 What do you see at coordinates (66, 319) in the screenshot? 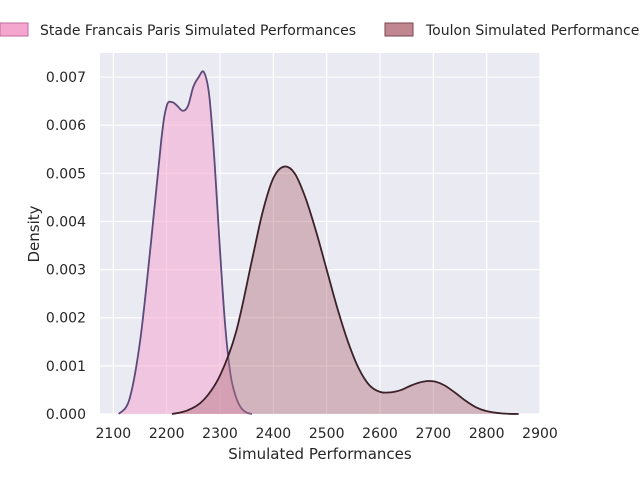
I see `y-tick-label: 0.002` at bounding box center [66, 319].